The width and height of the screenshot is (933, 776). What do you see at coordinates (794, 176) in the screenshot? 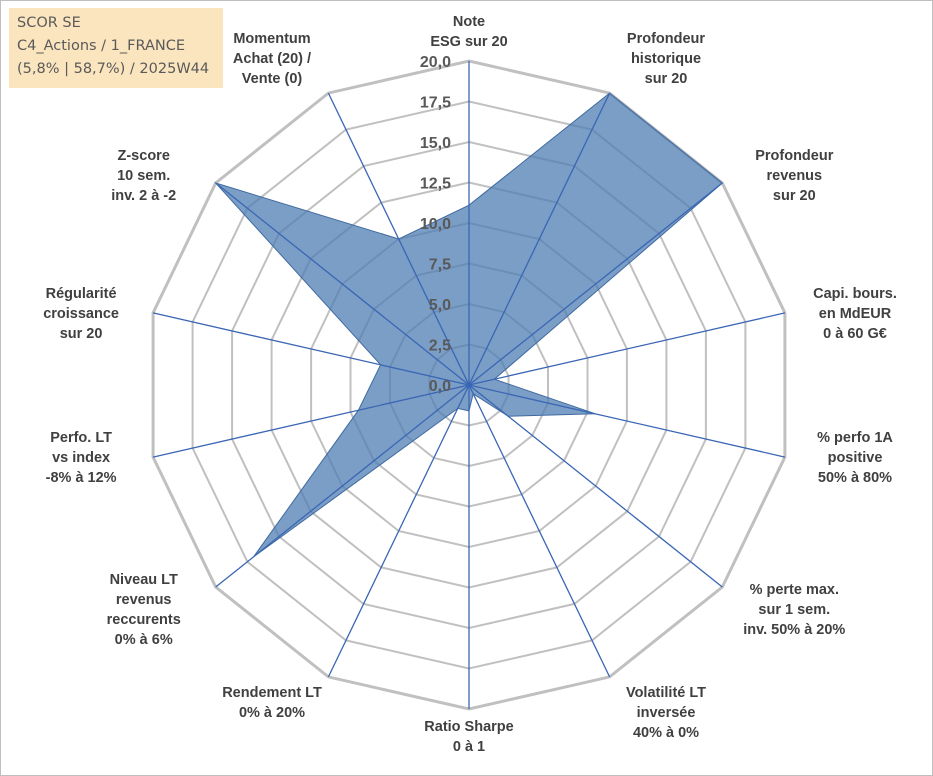
I see `axis-label-2: Profondeur revenus sur 20` at bounding box center [794, 176].